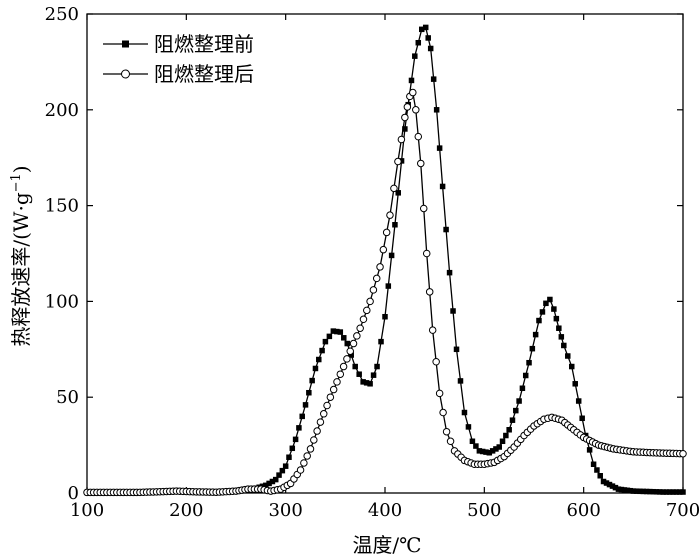 The height and width of the screenshot is (559, 700). Describe the element at coordinates (87, 510) in the screenshot. I see `x-tick-label: 100` at that location.